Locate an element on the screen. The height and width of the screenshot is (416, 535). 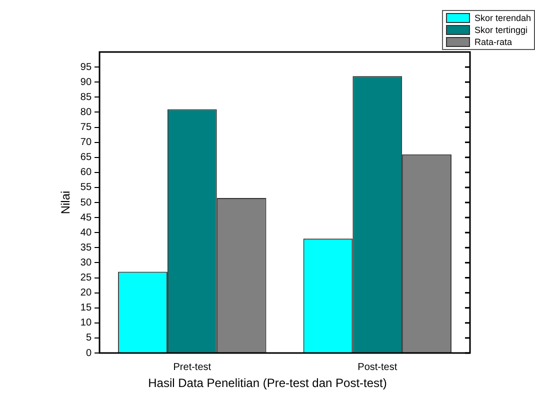
y-tick-label: 60 is located at coordinates (86, 172).